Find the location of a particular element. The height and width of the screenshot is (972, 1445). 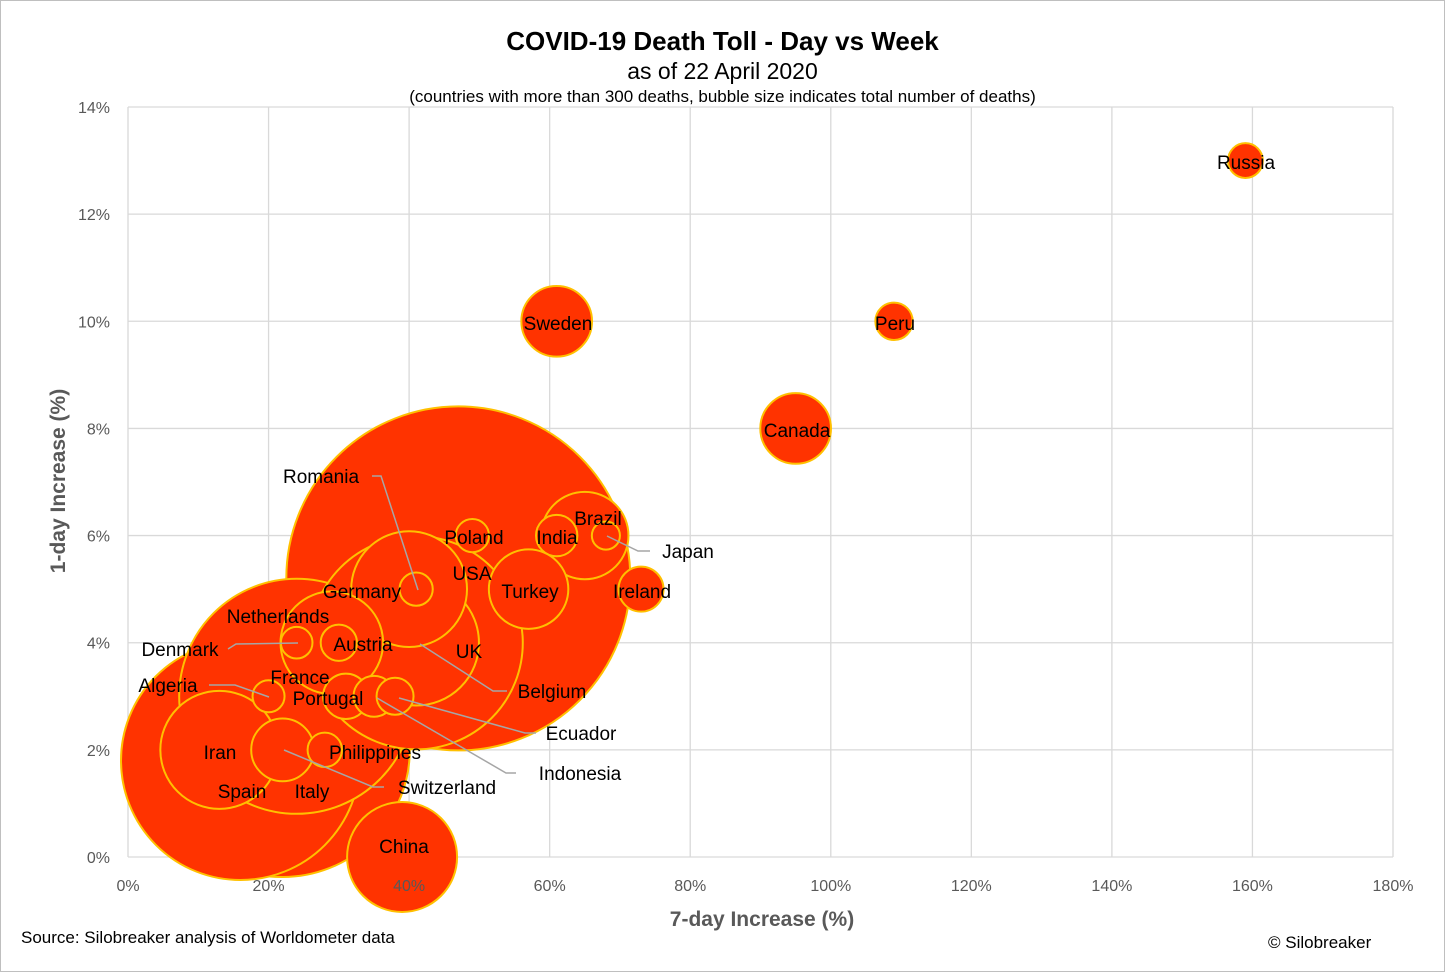

leader-lines is located at coordinates (429, 631).